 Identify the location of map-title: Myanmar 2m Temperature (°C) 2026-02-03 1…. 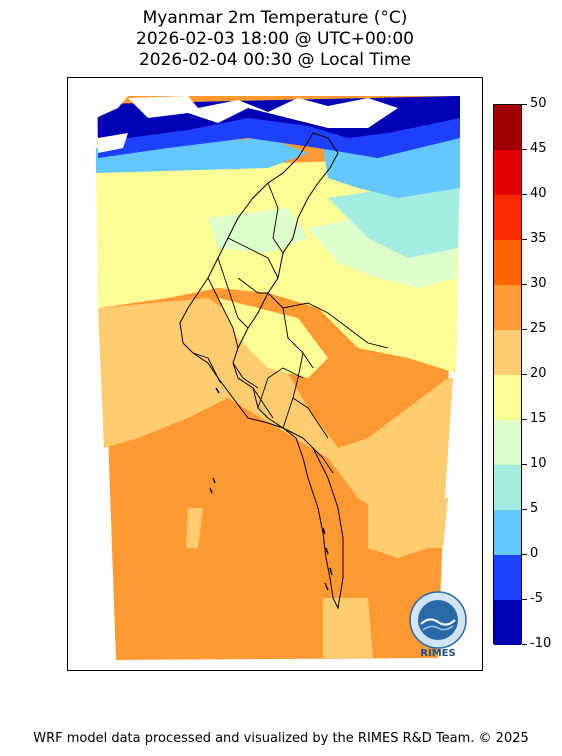
(275, 39).